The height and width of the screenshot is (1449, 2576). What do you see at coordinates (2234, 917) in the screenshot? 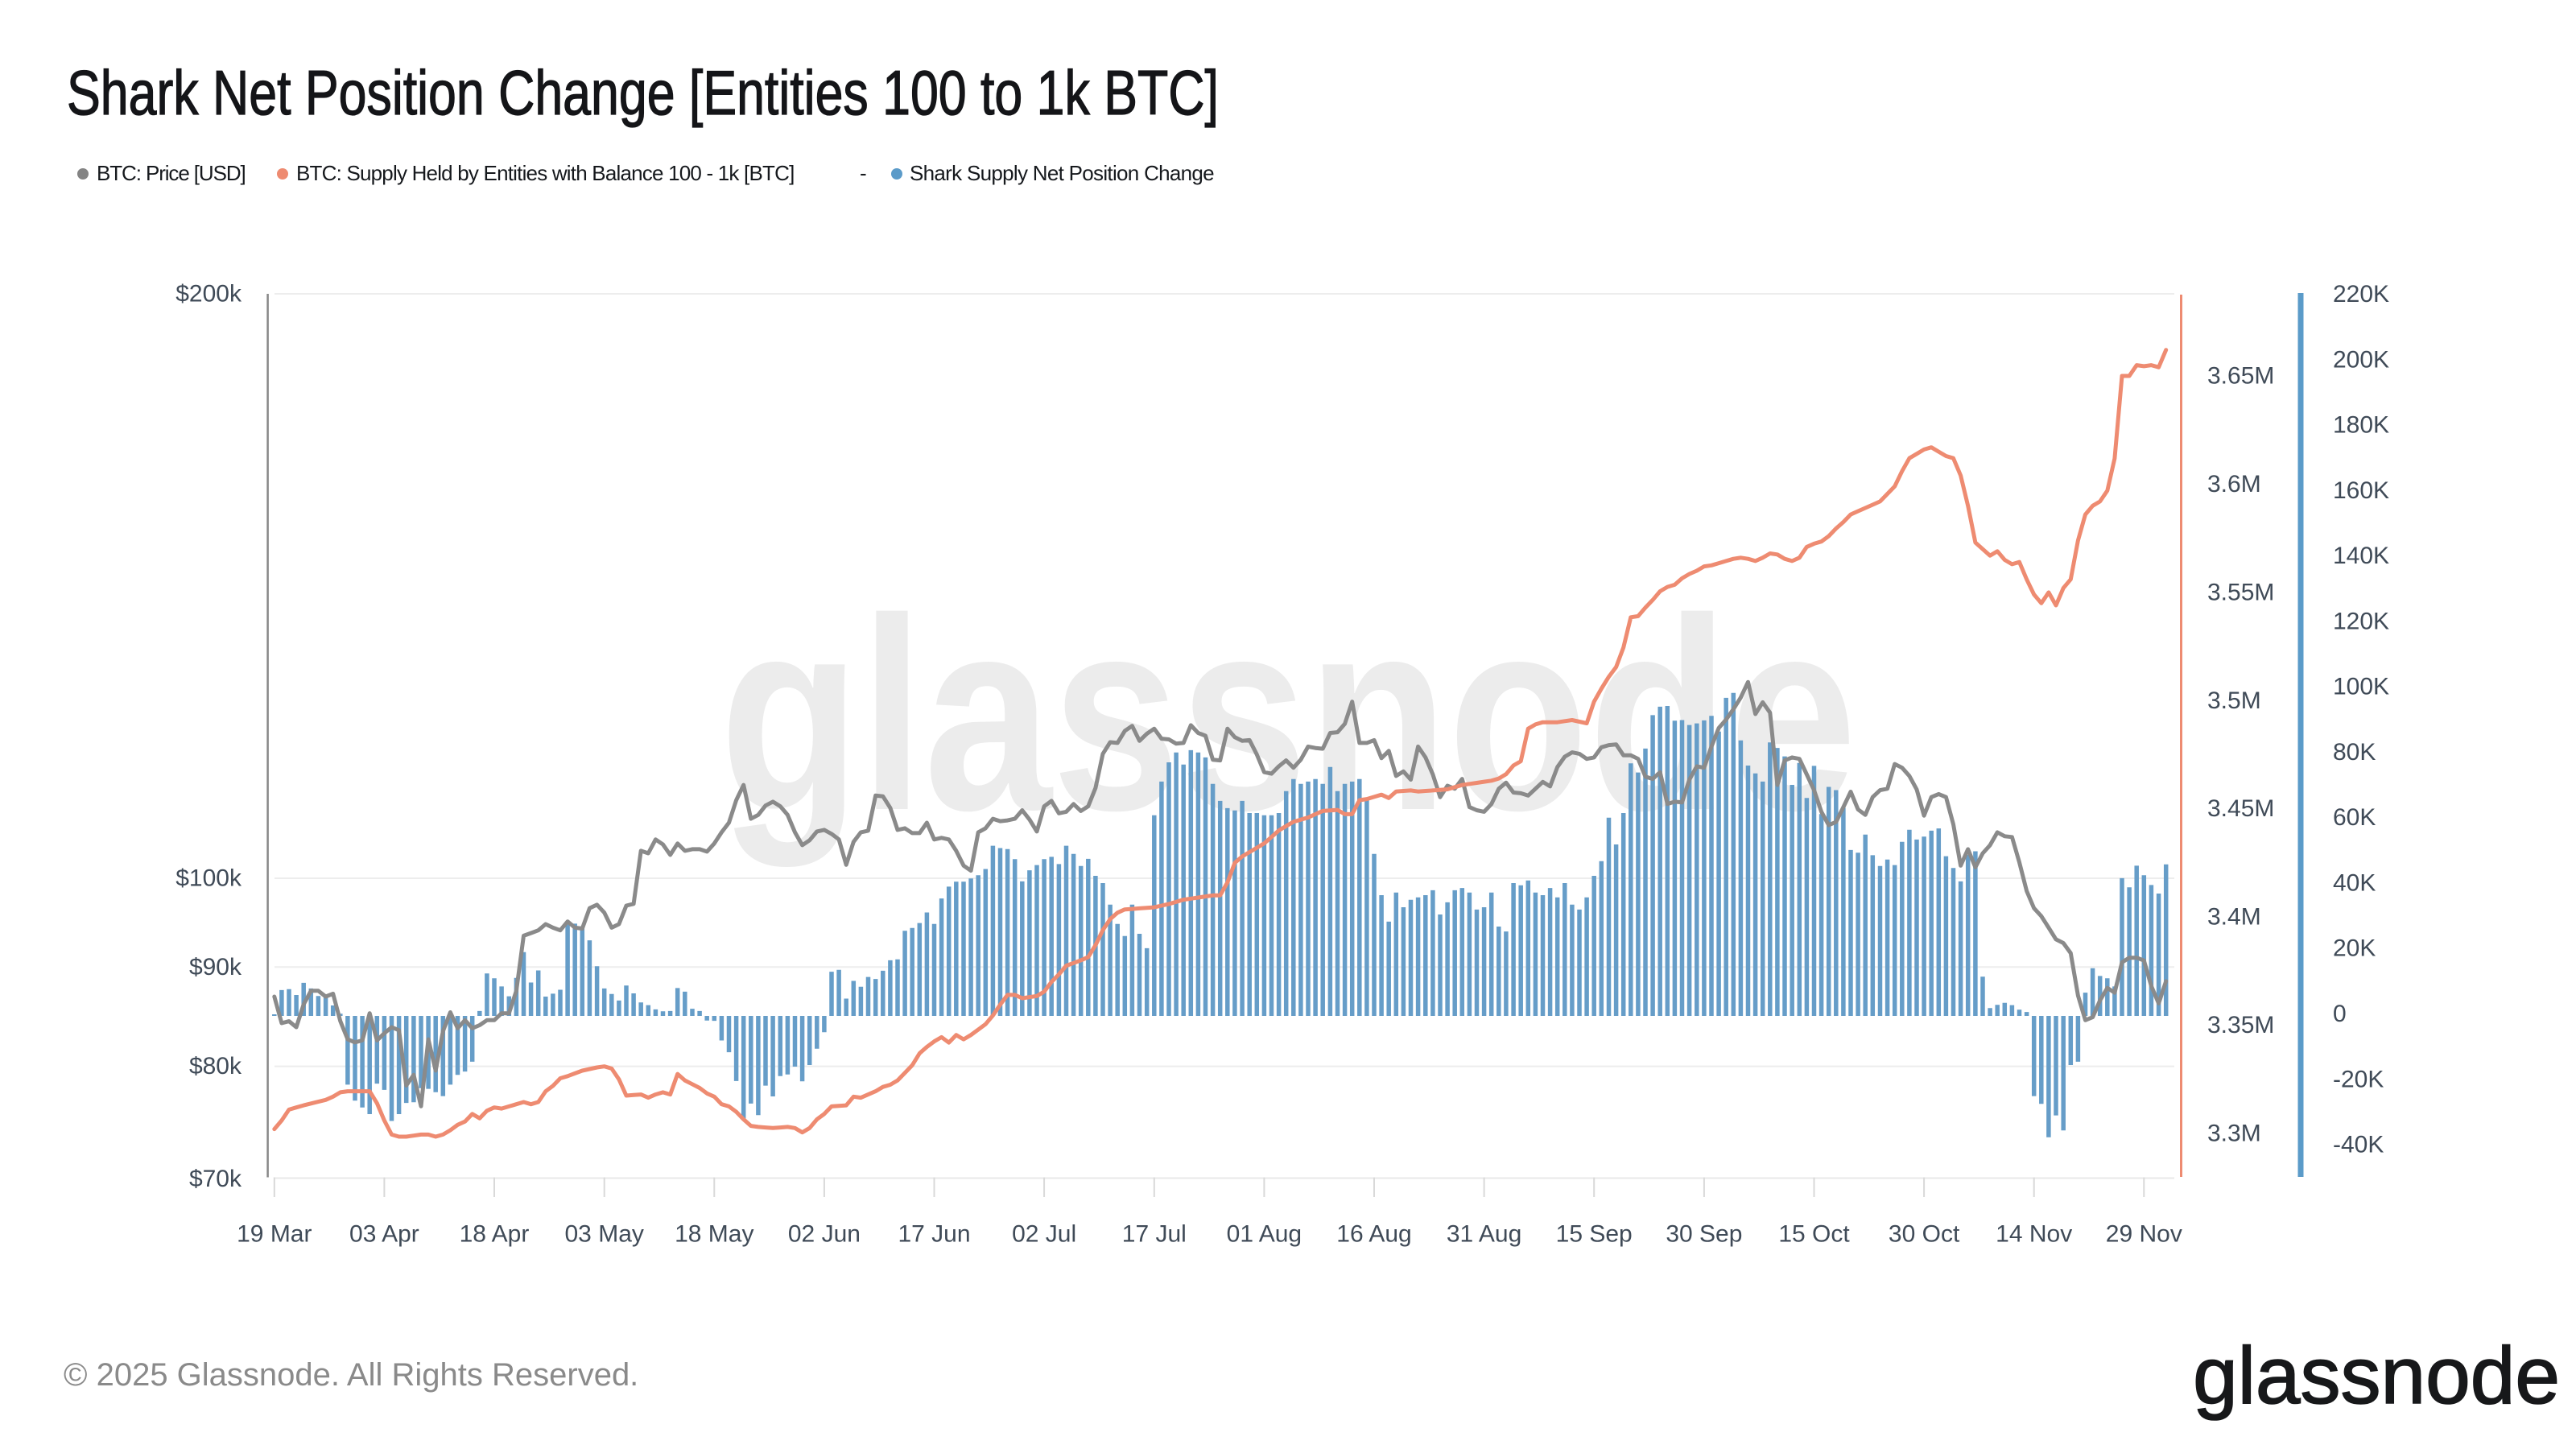
I see `svg-text: 3.4M` at bounding box center [2234, 917].